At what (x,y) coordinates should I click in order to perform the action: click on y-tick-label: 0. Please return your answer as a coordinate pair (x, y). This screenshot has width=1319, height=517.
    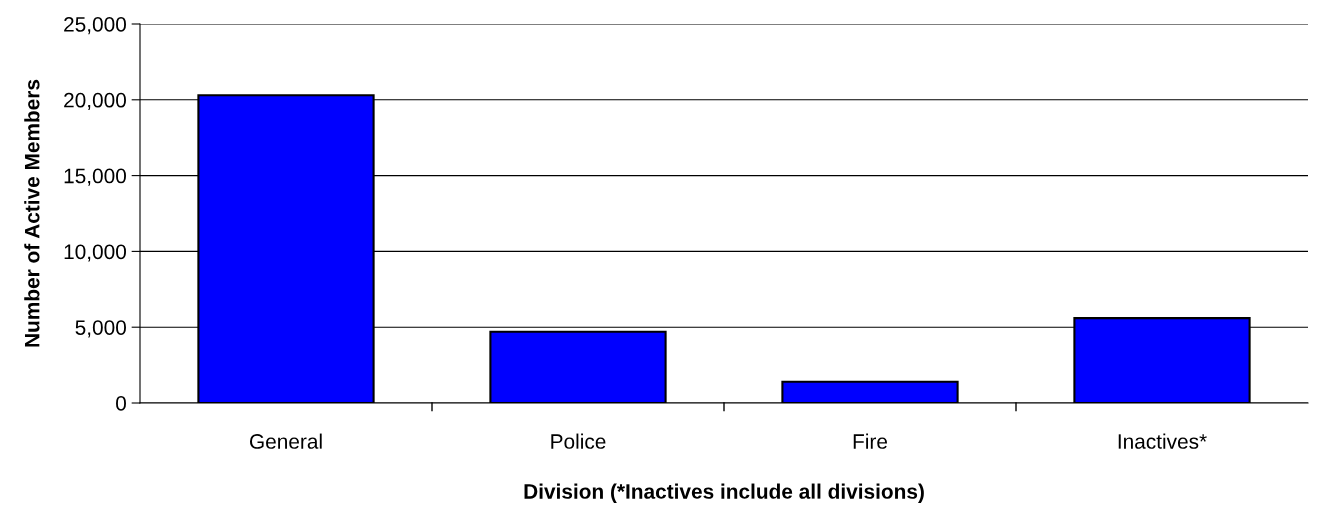
    Looking at the image, I should click on (121, 403).